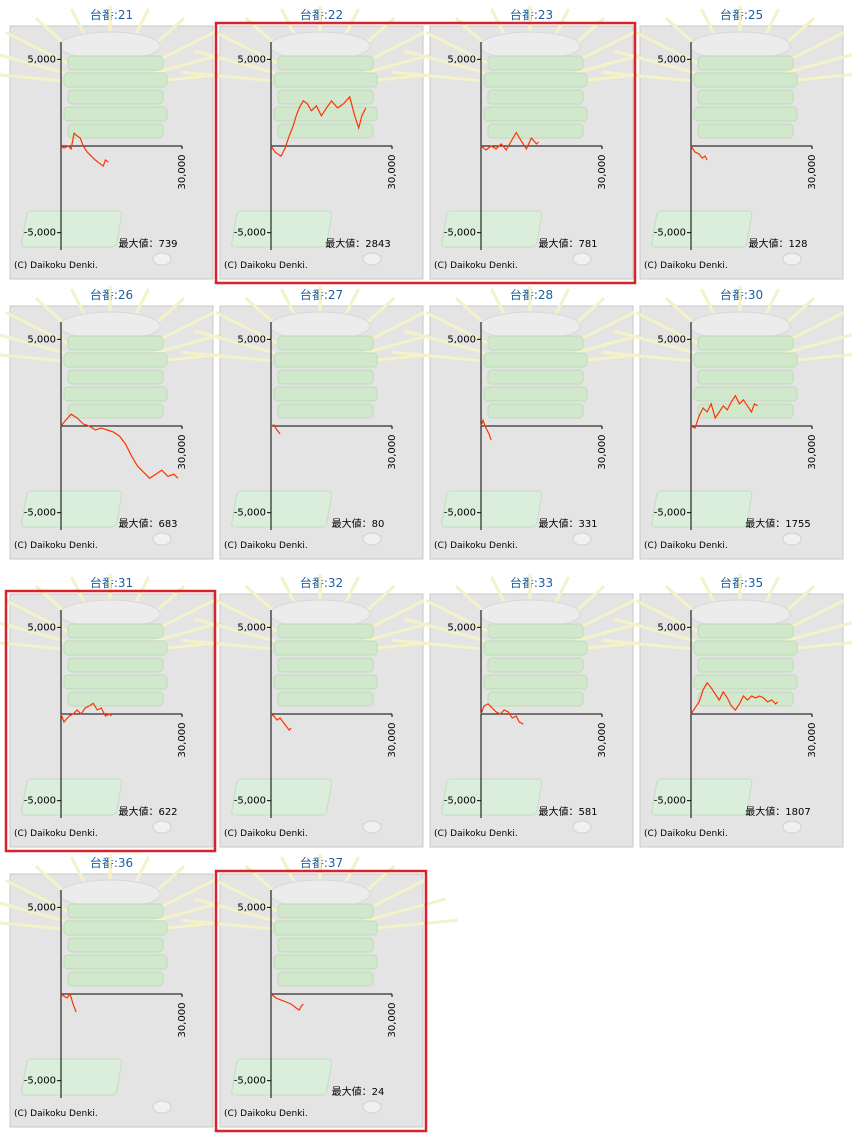 This screenshot has height=1140, width=852. I want to click on max-label: 最大値：739, so click(147, 243).